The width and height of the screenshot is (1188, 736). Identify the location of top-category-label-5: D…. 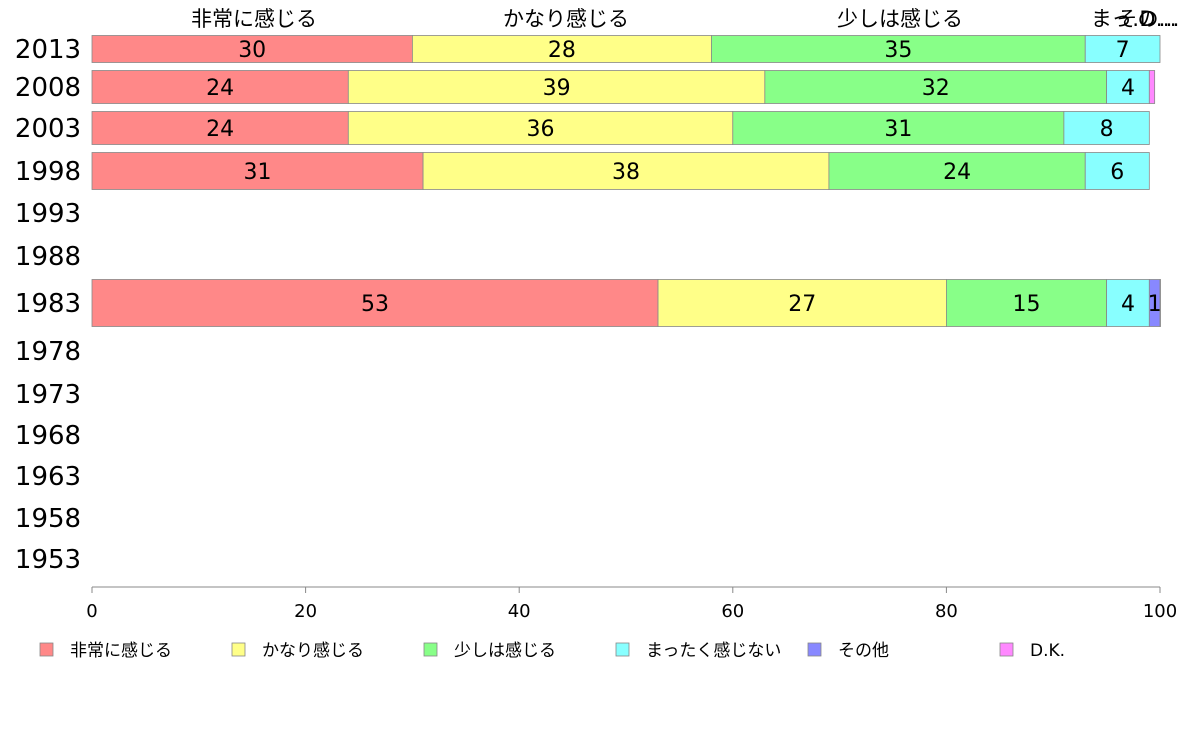
(1157, 19).